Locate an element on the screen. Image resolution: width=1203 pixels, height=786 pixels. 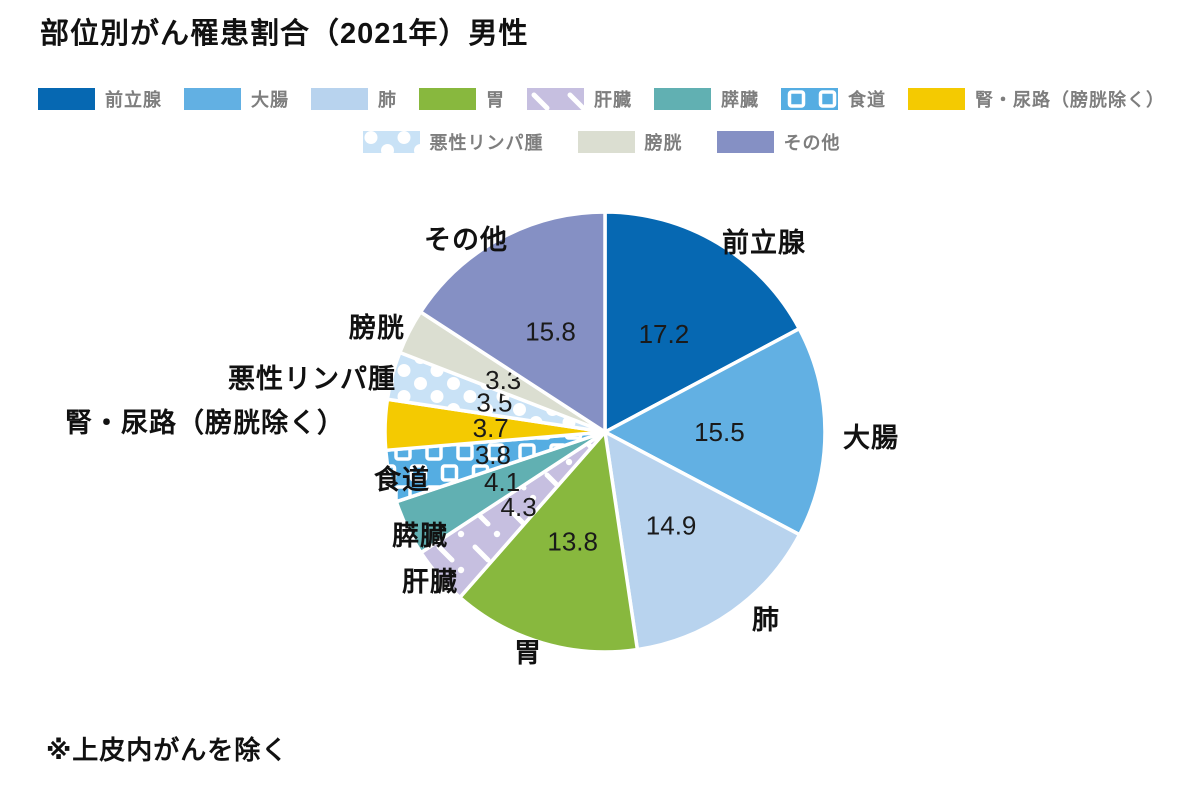
pie-category-label: 腎・尿路（膀胱除く） is located at coordinates (205, 422).